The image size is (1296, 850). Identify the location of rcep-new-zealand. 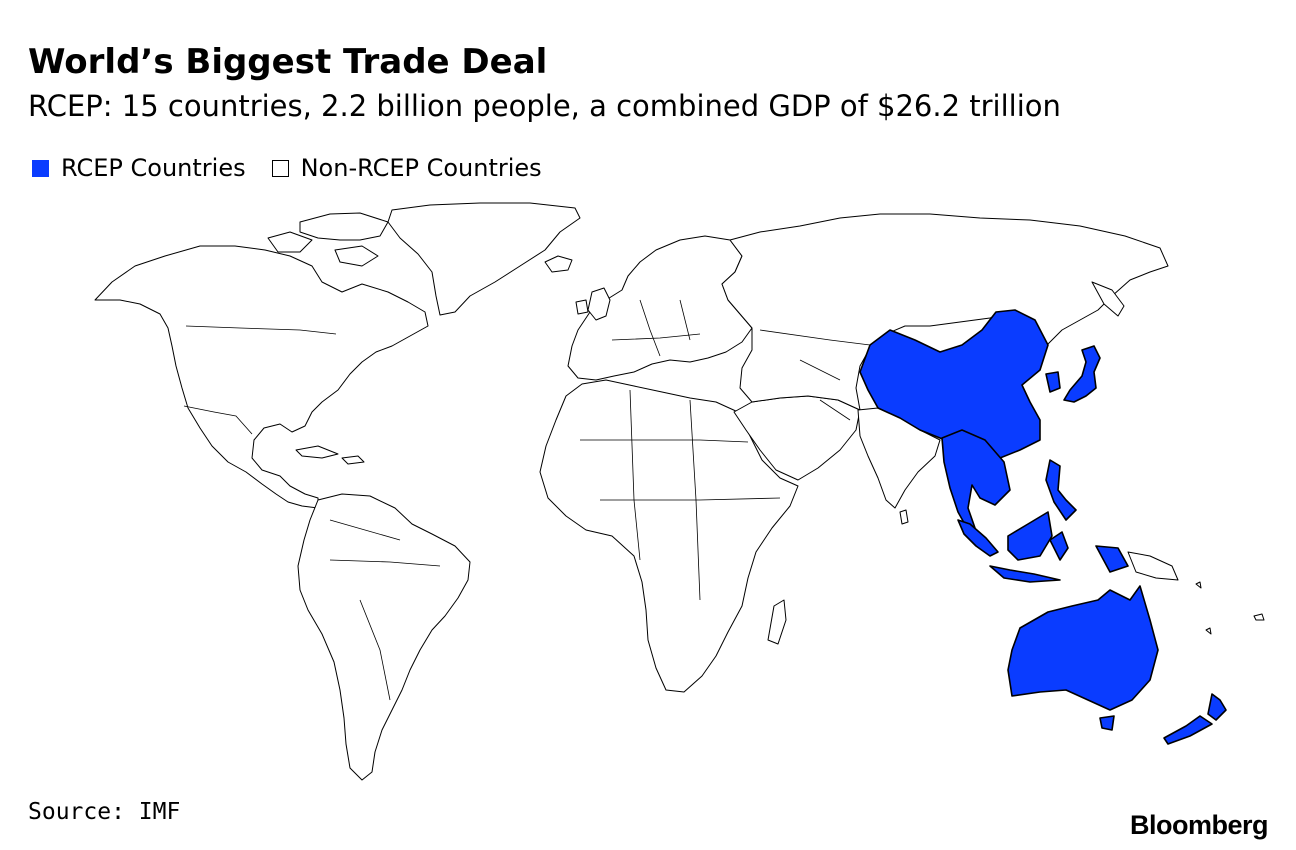
(1195, 719).